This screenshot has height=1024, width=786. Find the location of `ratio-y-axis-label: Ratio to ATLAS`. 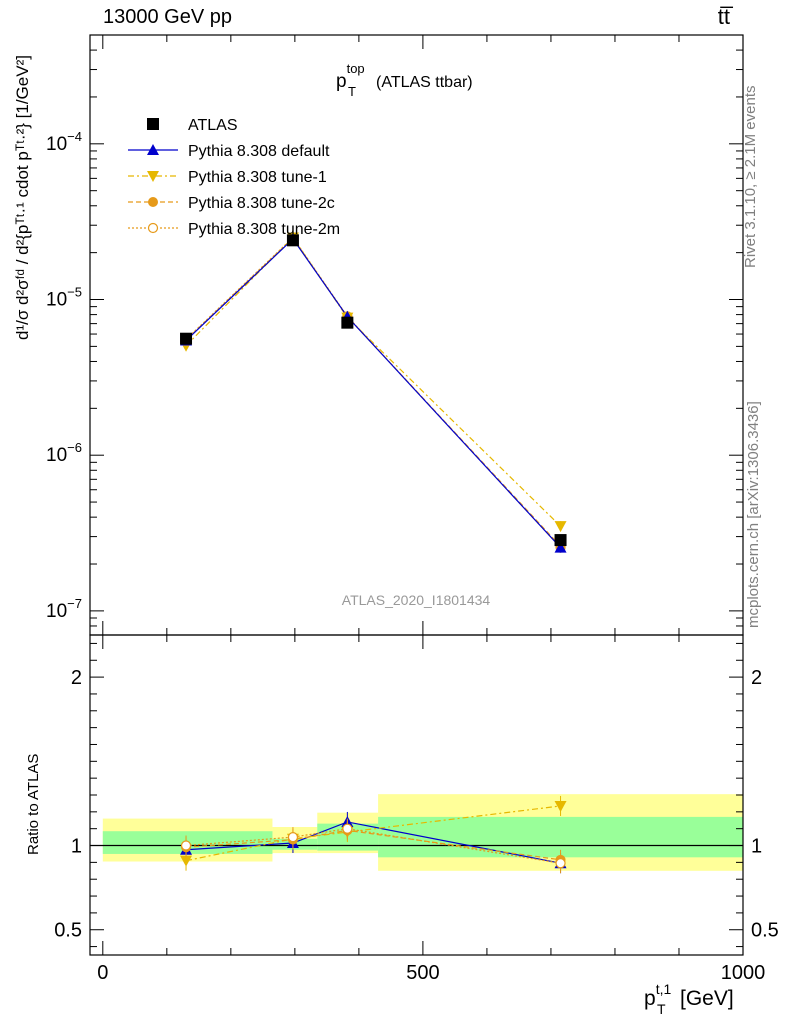

ratio-y-axis-label: Ratio to ATLAS is located at coordinates (33, 804).